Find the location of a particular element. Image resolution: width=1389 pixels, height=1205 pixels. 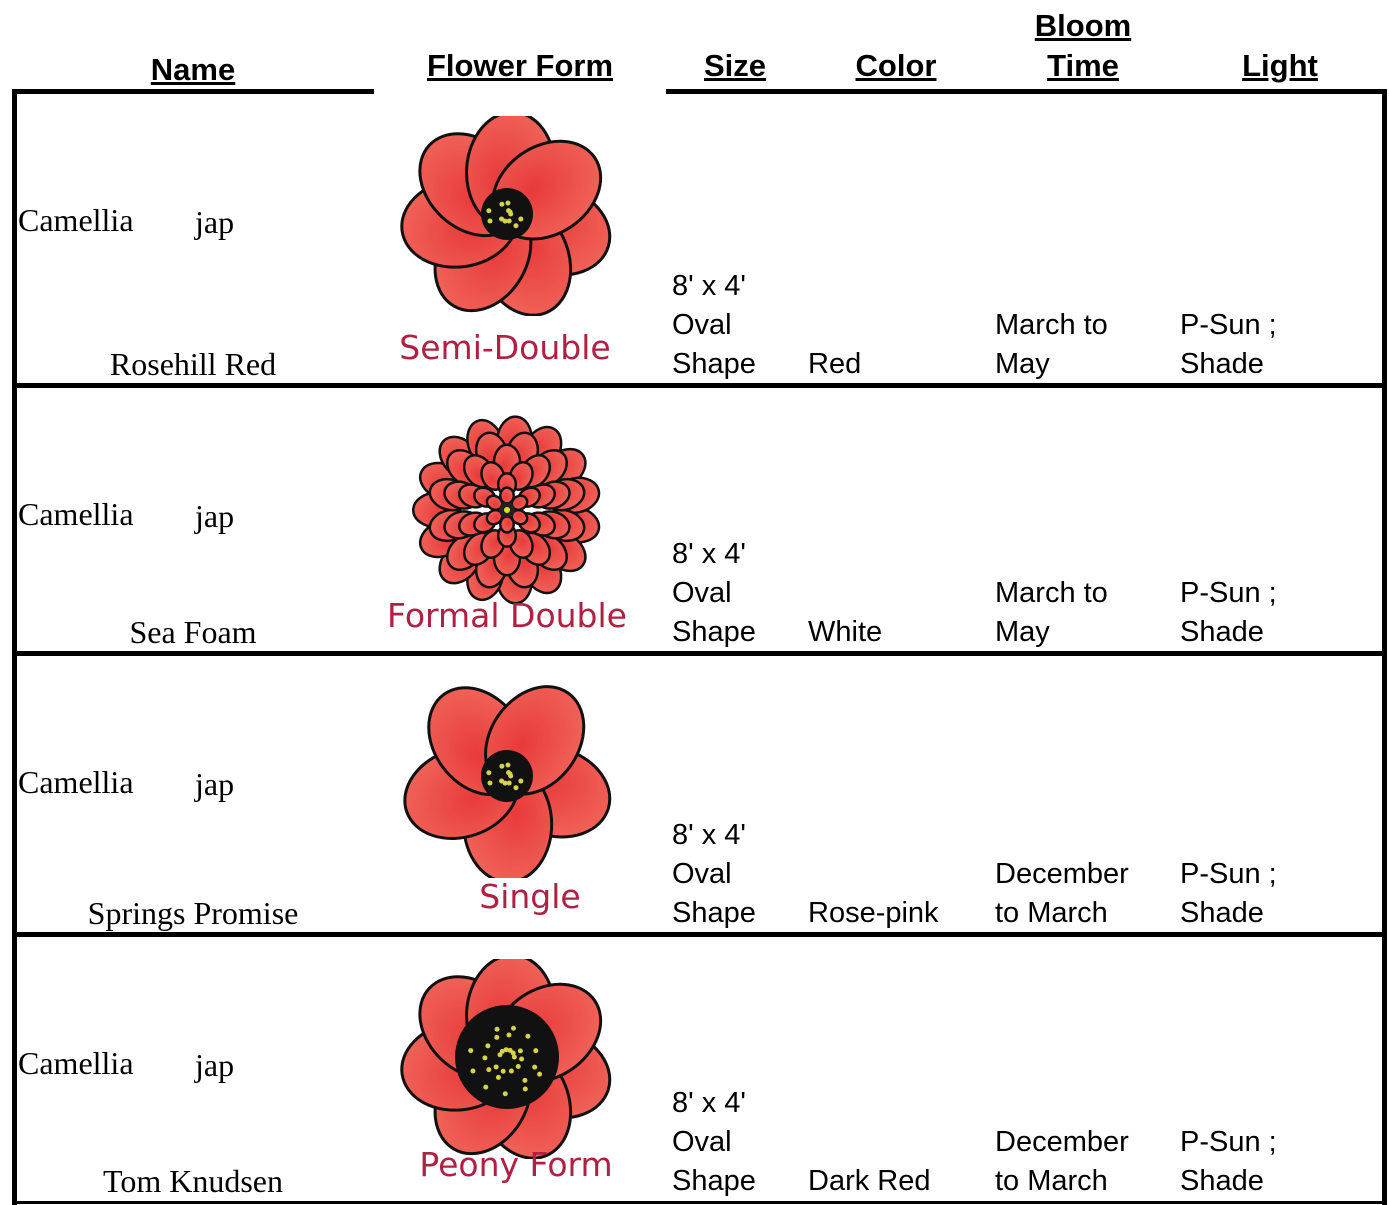

column-header: Light is located at coordinates (1280, 65).